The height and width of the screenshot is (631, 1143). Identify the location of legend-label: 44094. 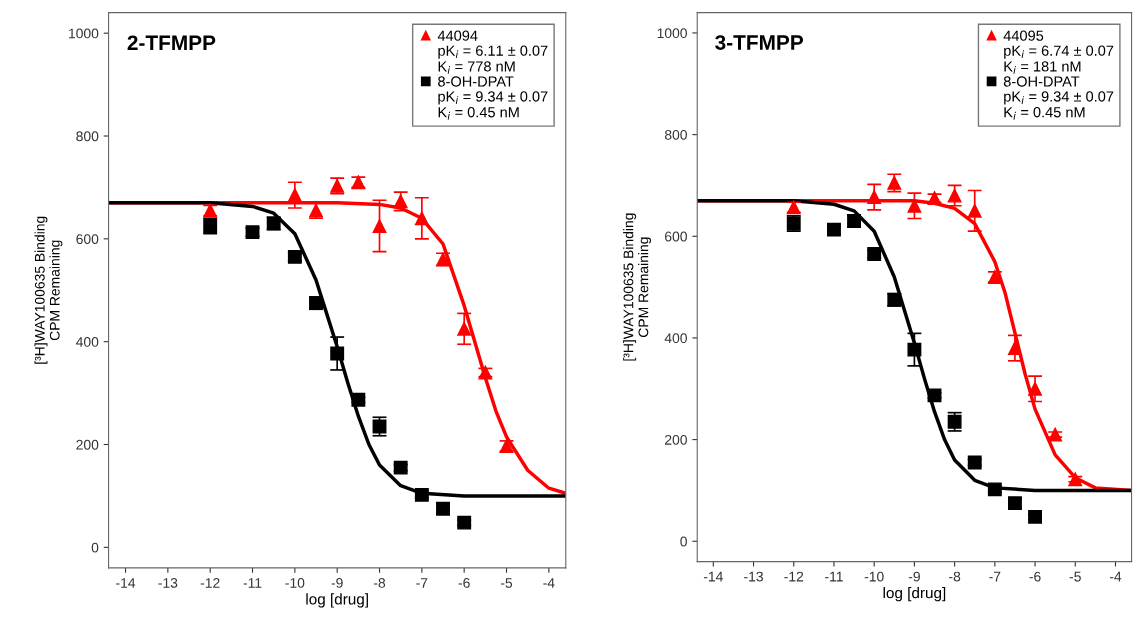
(457, 35).